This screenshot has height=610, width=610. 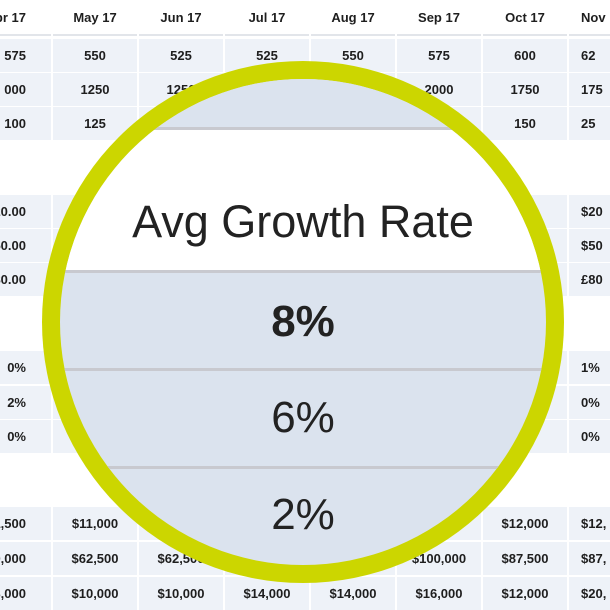 I want to click on table-cell: 600, so click(x=525, y=55).